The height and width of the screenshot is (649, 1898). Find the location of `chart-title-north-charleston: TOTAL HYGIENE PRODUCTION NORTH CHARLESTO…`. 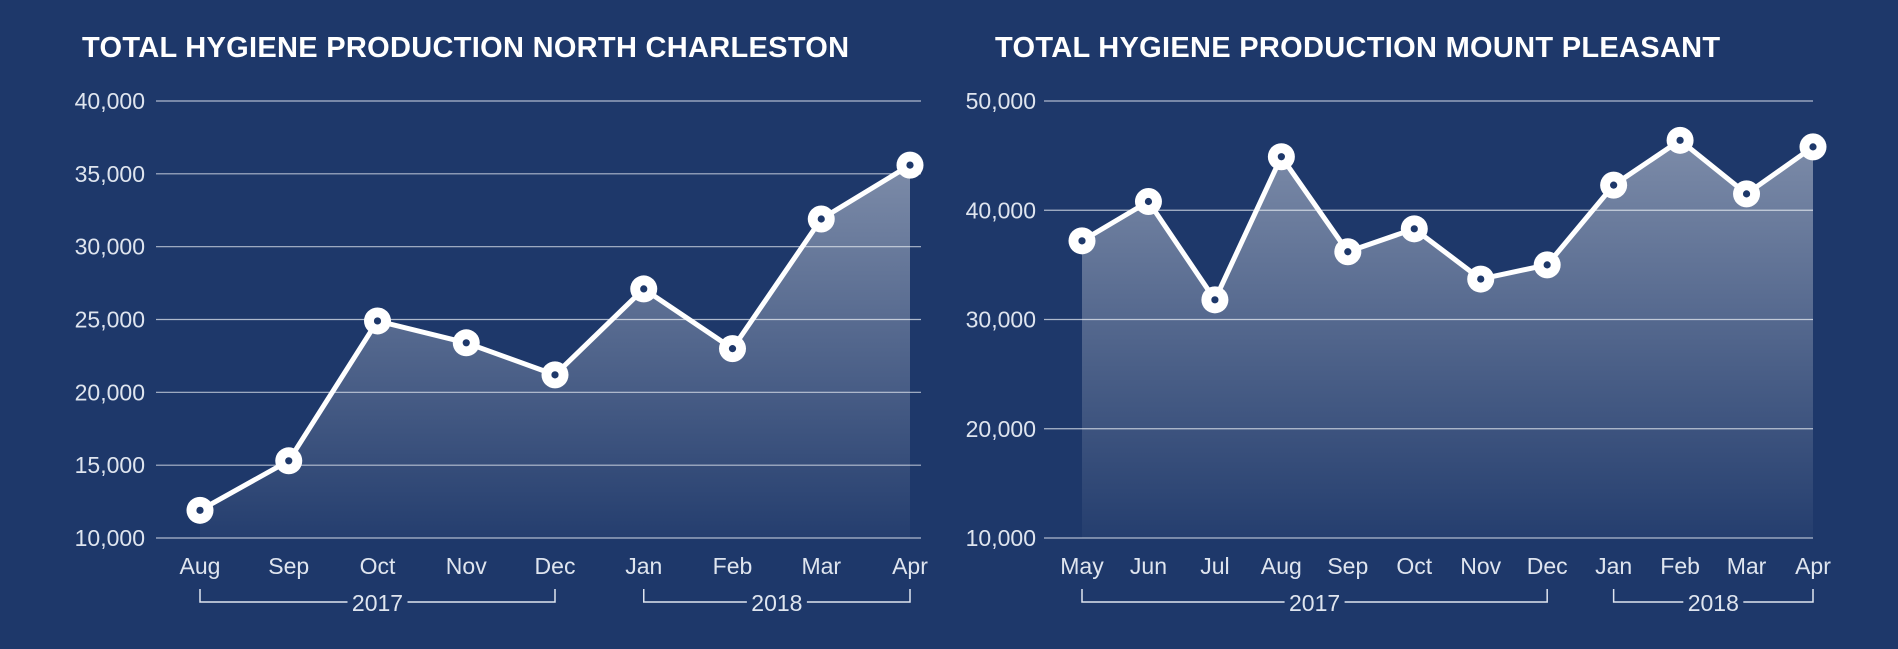

chart-title-north-charleston: TOTAL HYGIENE PRODUCTION NORTH CHARLESTO… is located at coordinates (466, 48).